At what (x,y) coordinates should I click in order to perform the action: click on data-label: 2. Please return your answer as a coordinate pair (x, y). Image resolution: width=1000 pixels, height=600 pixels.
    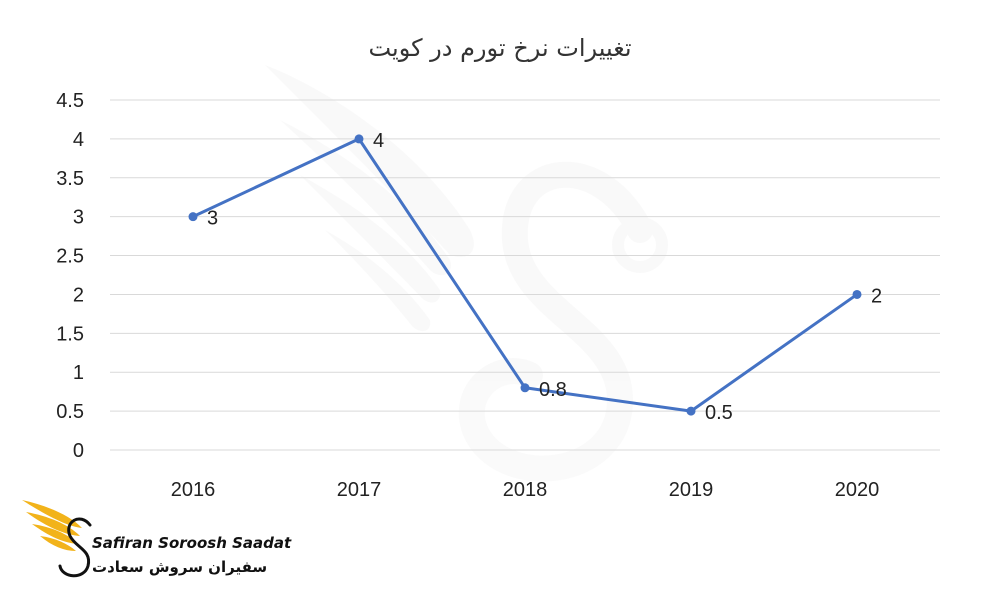
    Looking at the image, I should click on (876, 296).